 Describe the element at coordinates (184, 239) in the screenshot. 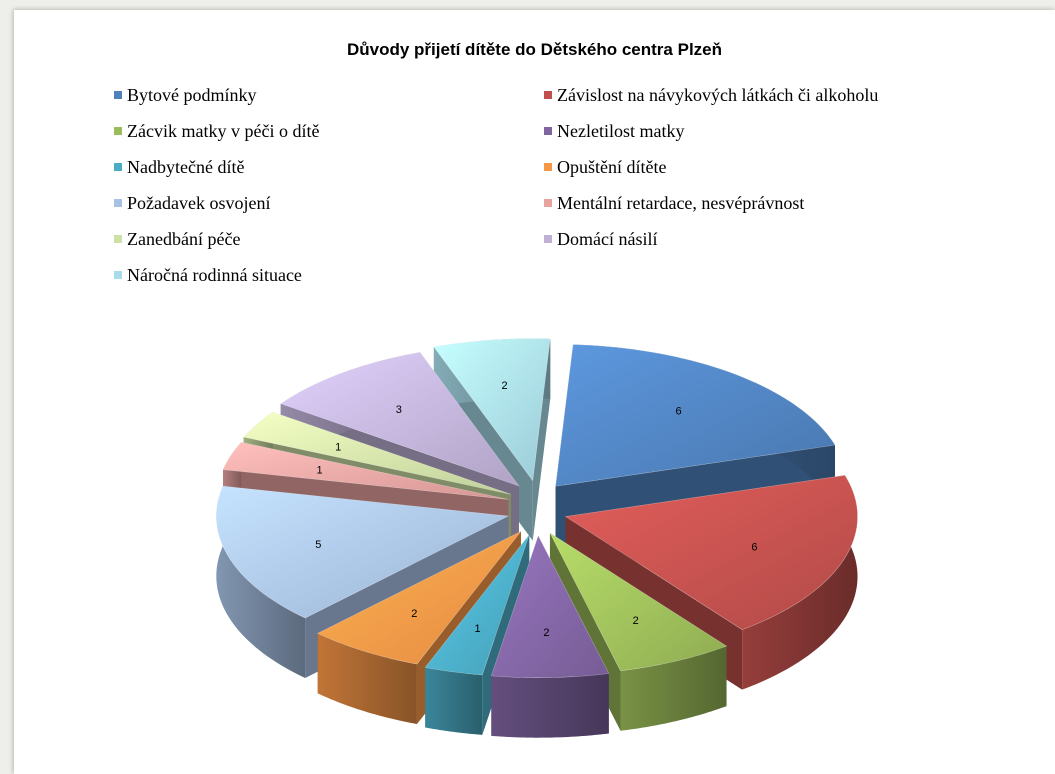

I see `legend-label: Zanedbání péče` at that location.